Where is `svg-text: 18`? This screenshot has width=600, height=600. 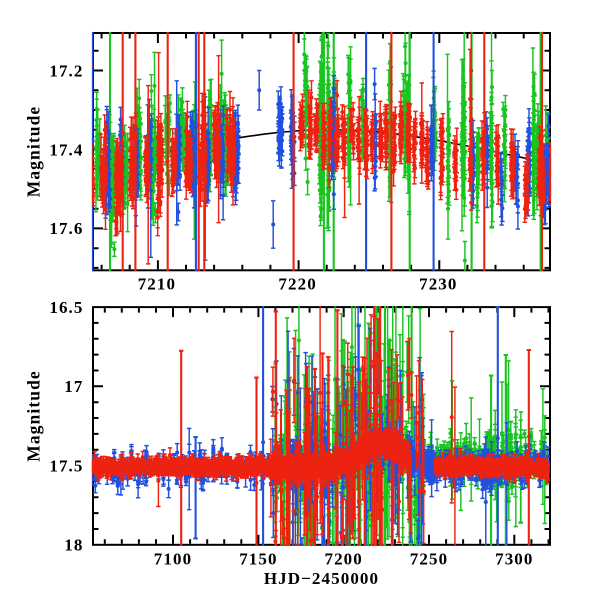
svg-text: 18 is located at coordinates (73, 545).